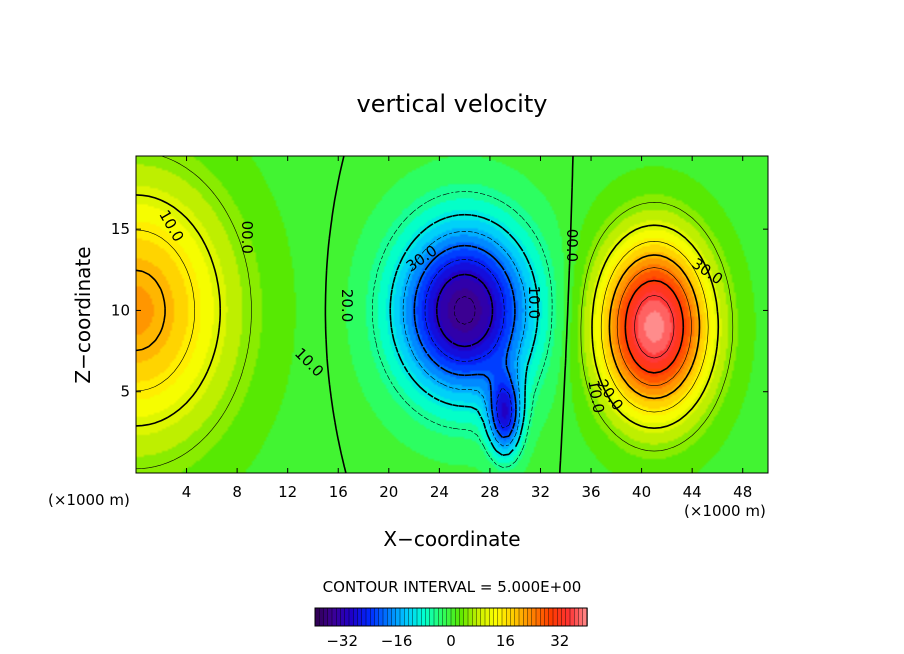 This screenshot has width=904, height=654. Describe the element at coordinates (187, 492) in the screenshot. I see `x-tick-label: 4` at that location.